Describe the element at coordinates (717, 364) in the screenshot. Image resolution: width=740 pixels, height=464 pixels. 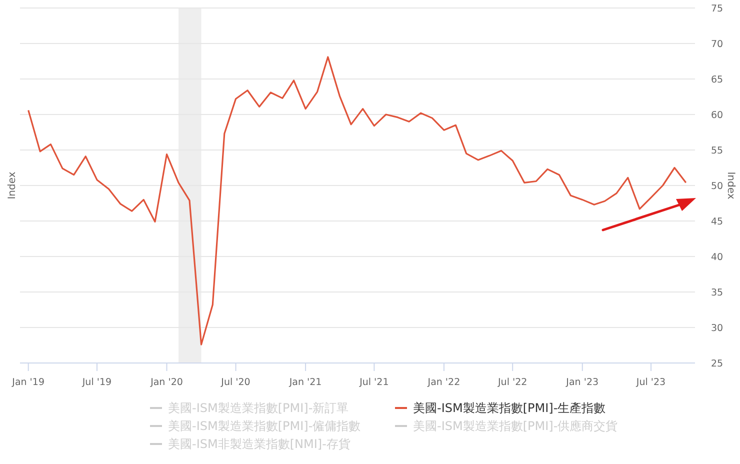
I see `y-tick-label: 25` at that location.